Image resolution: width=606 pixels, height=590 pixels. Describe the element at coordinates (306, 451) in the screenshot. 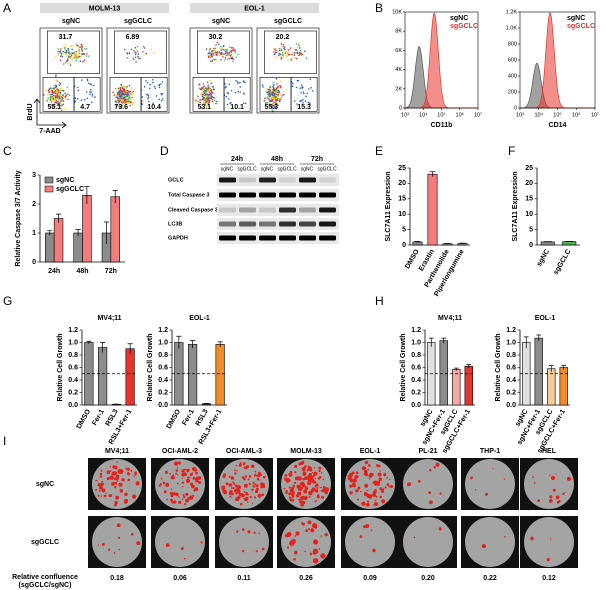

I see `cell-line-label: MOLM-13` at that location.